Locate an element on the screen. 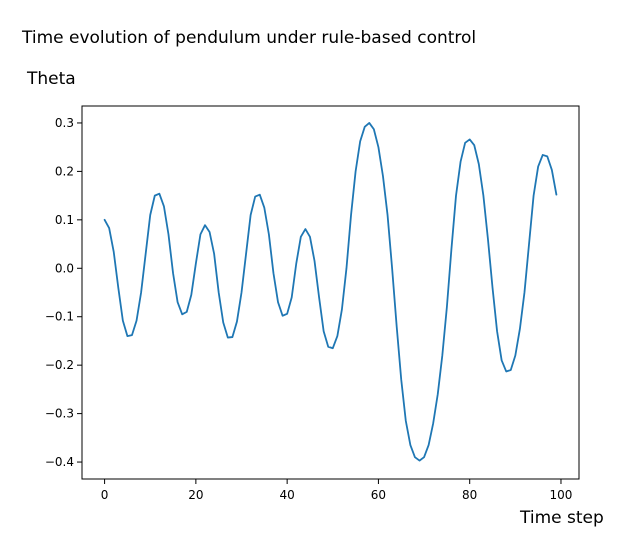  x-tick-label: 0 is located at coordinates (105, 495).